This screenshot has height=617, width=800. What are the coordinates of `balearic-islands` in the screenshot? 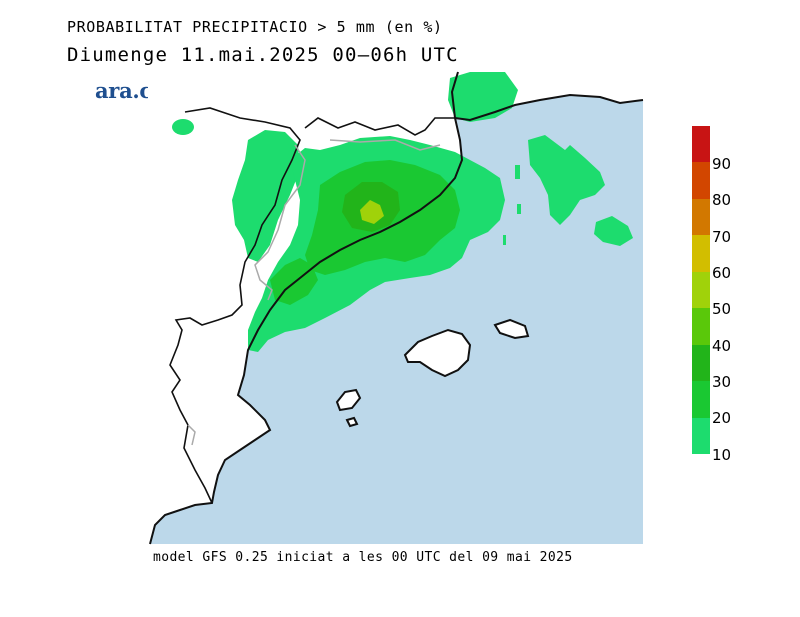 It's located at (432, 373).